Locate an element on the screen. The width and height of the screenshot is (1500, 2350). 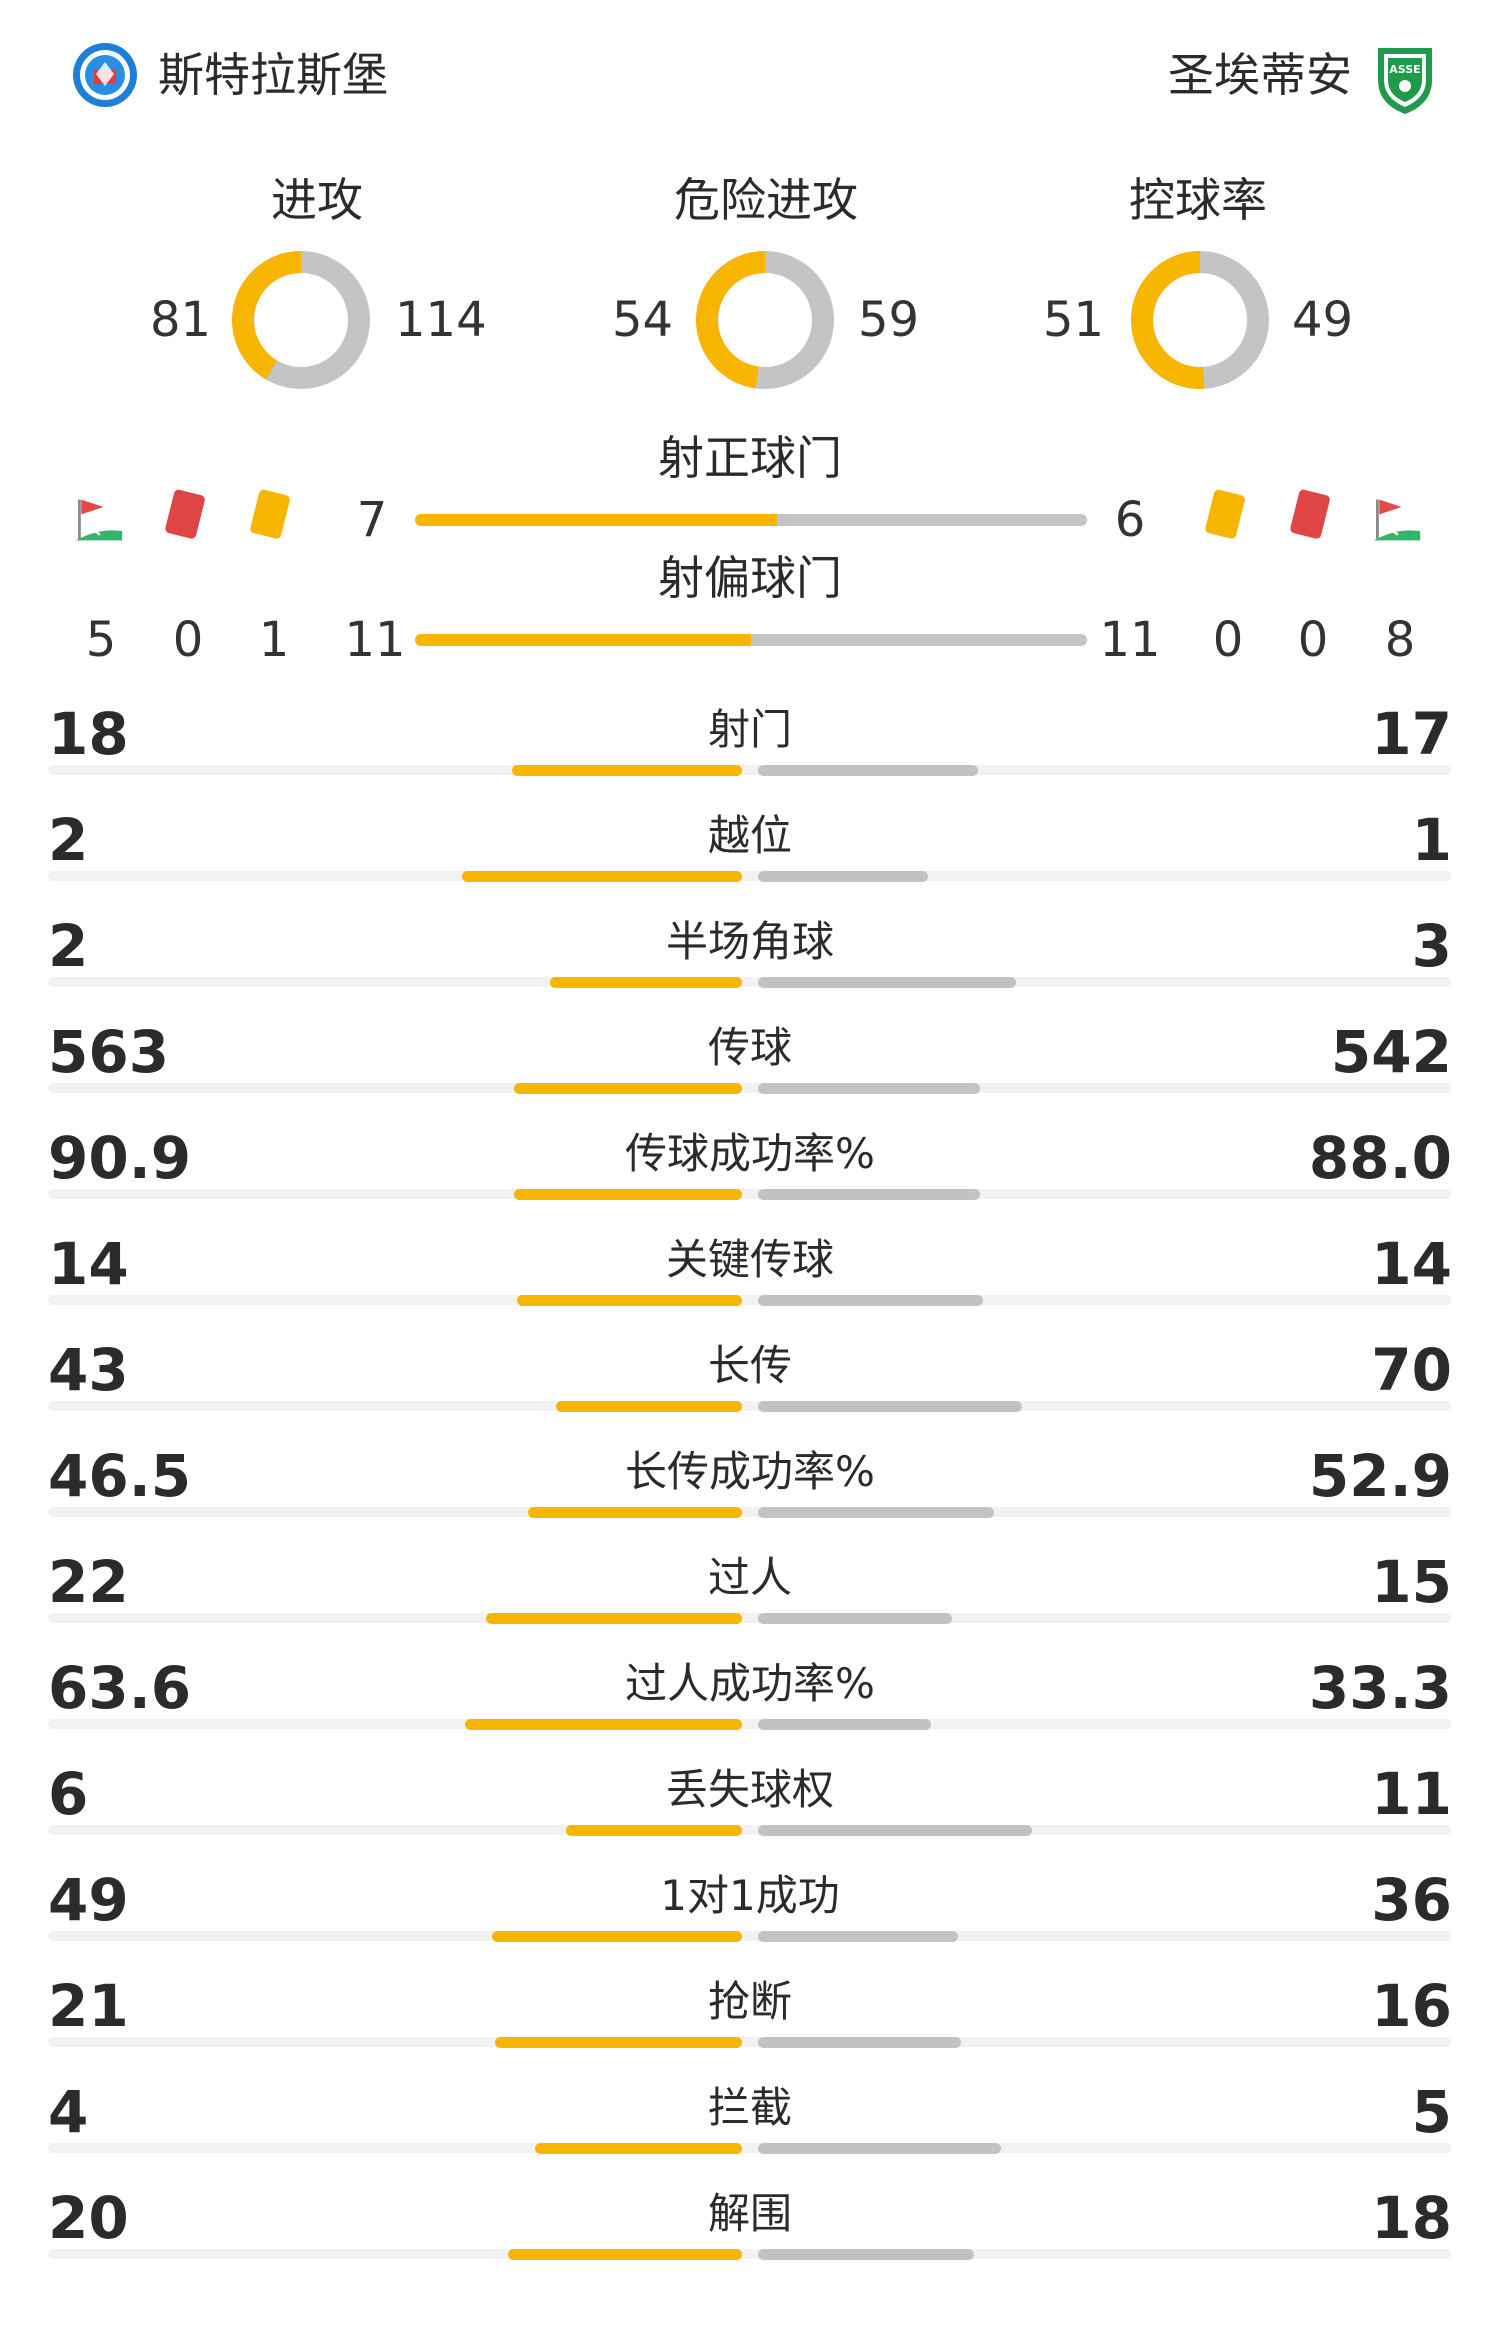
home-red-cards-value: 0 is located at coordinates (188, 640).